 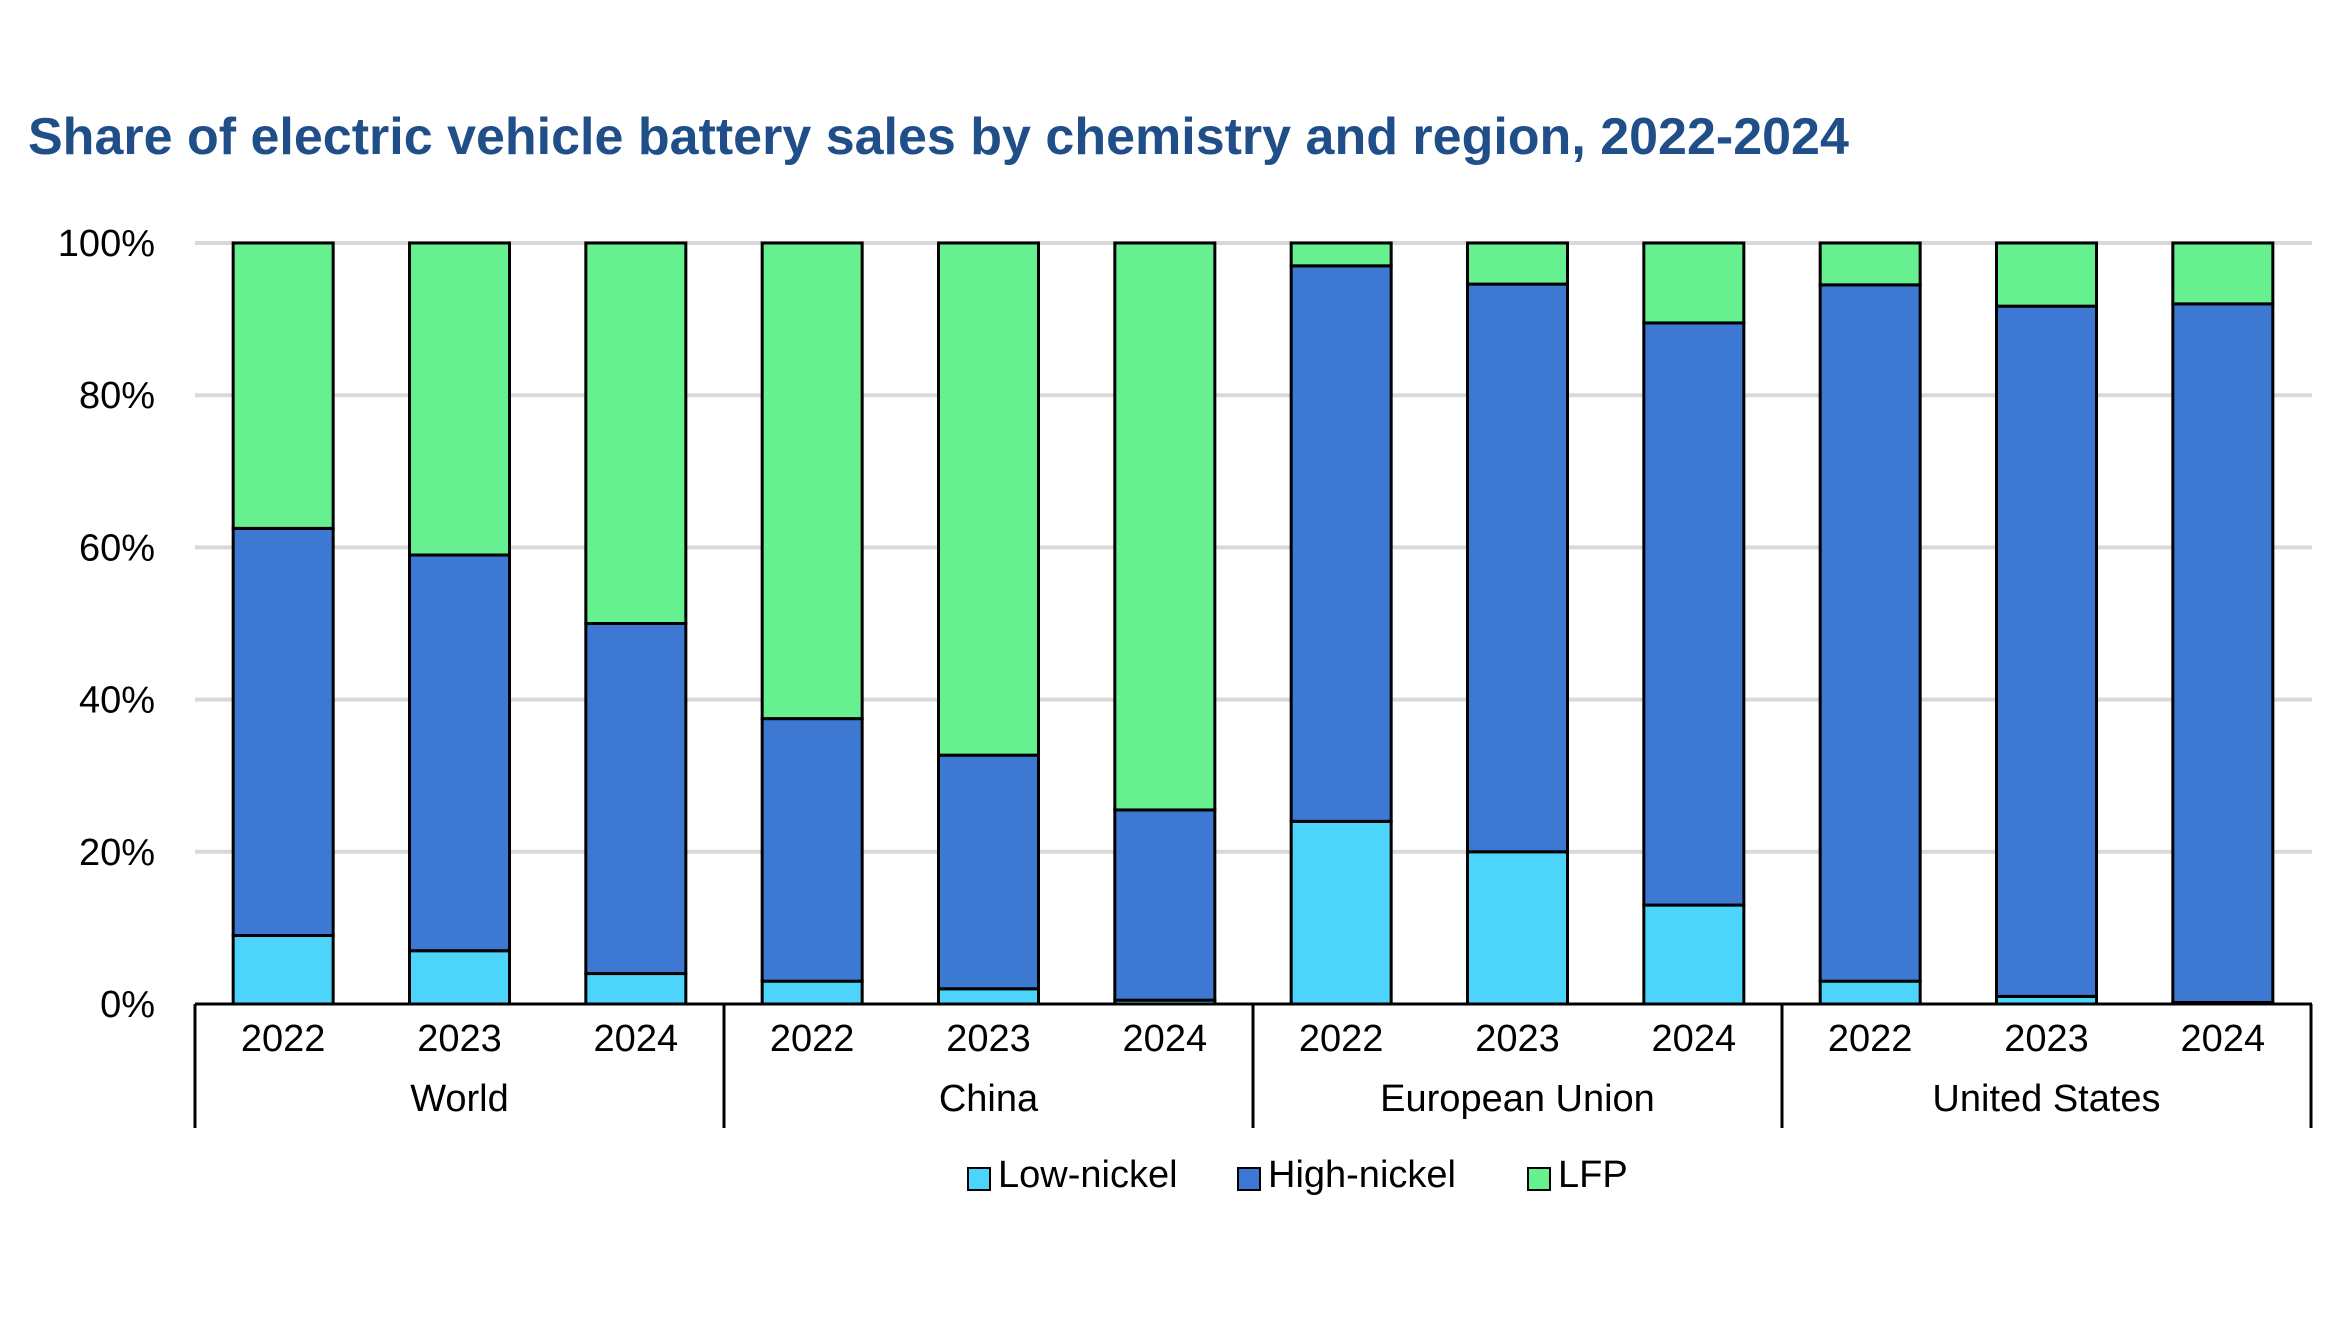 I want to click on y-tick-label: 40%, so click(x=117, y=701).